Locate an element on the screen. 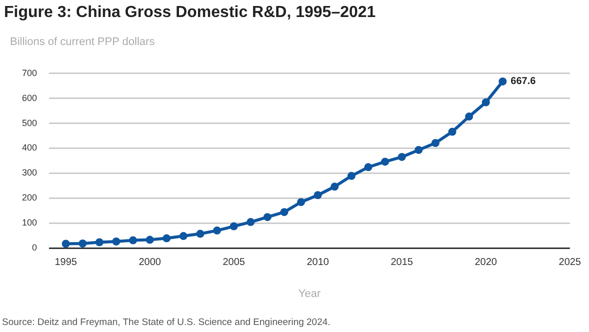 The height and width of the screenshot is (332, 589). y-tick-label: 0 is located at coordinates (35, 247).